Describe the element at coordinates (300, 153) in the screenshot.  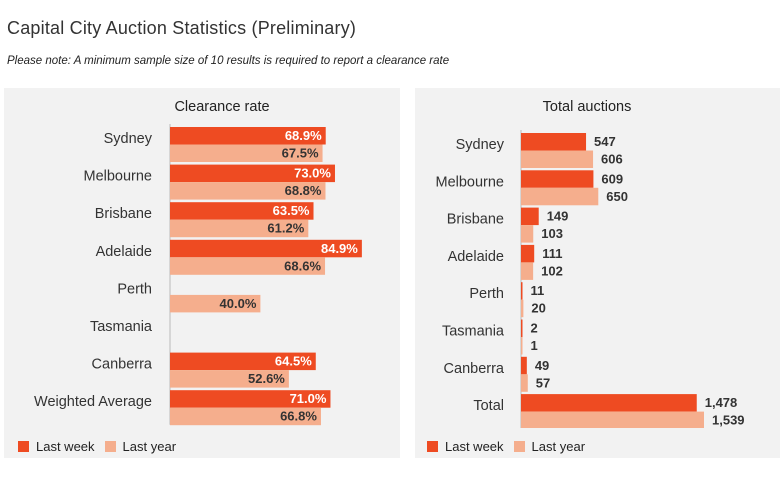
I see `data-label-last-year-sydney: 67.5%` at that location.